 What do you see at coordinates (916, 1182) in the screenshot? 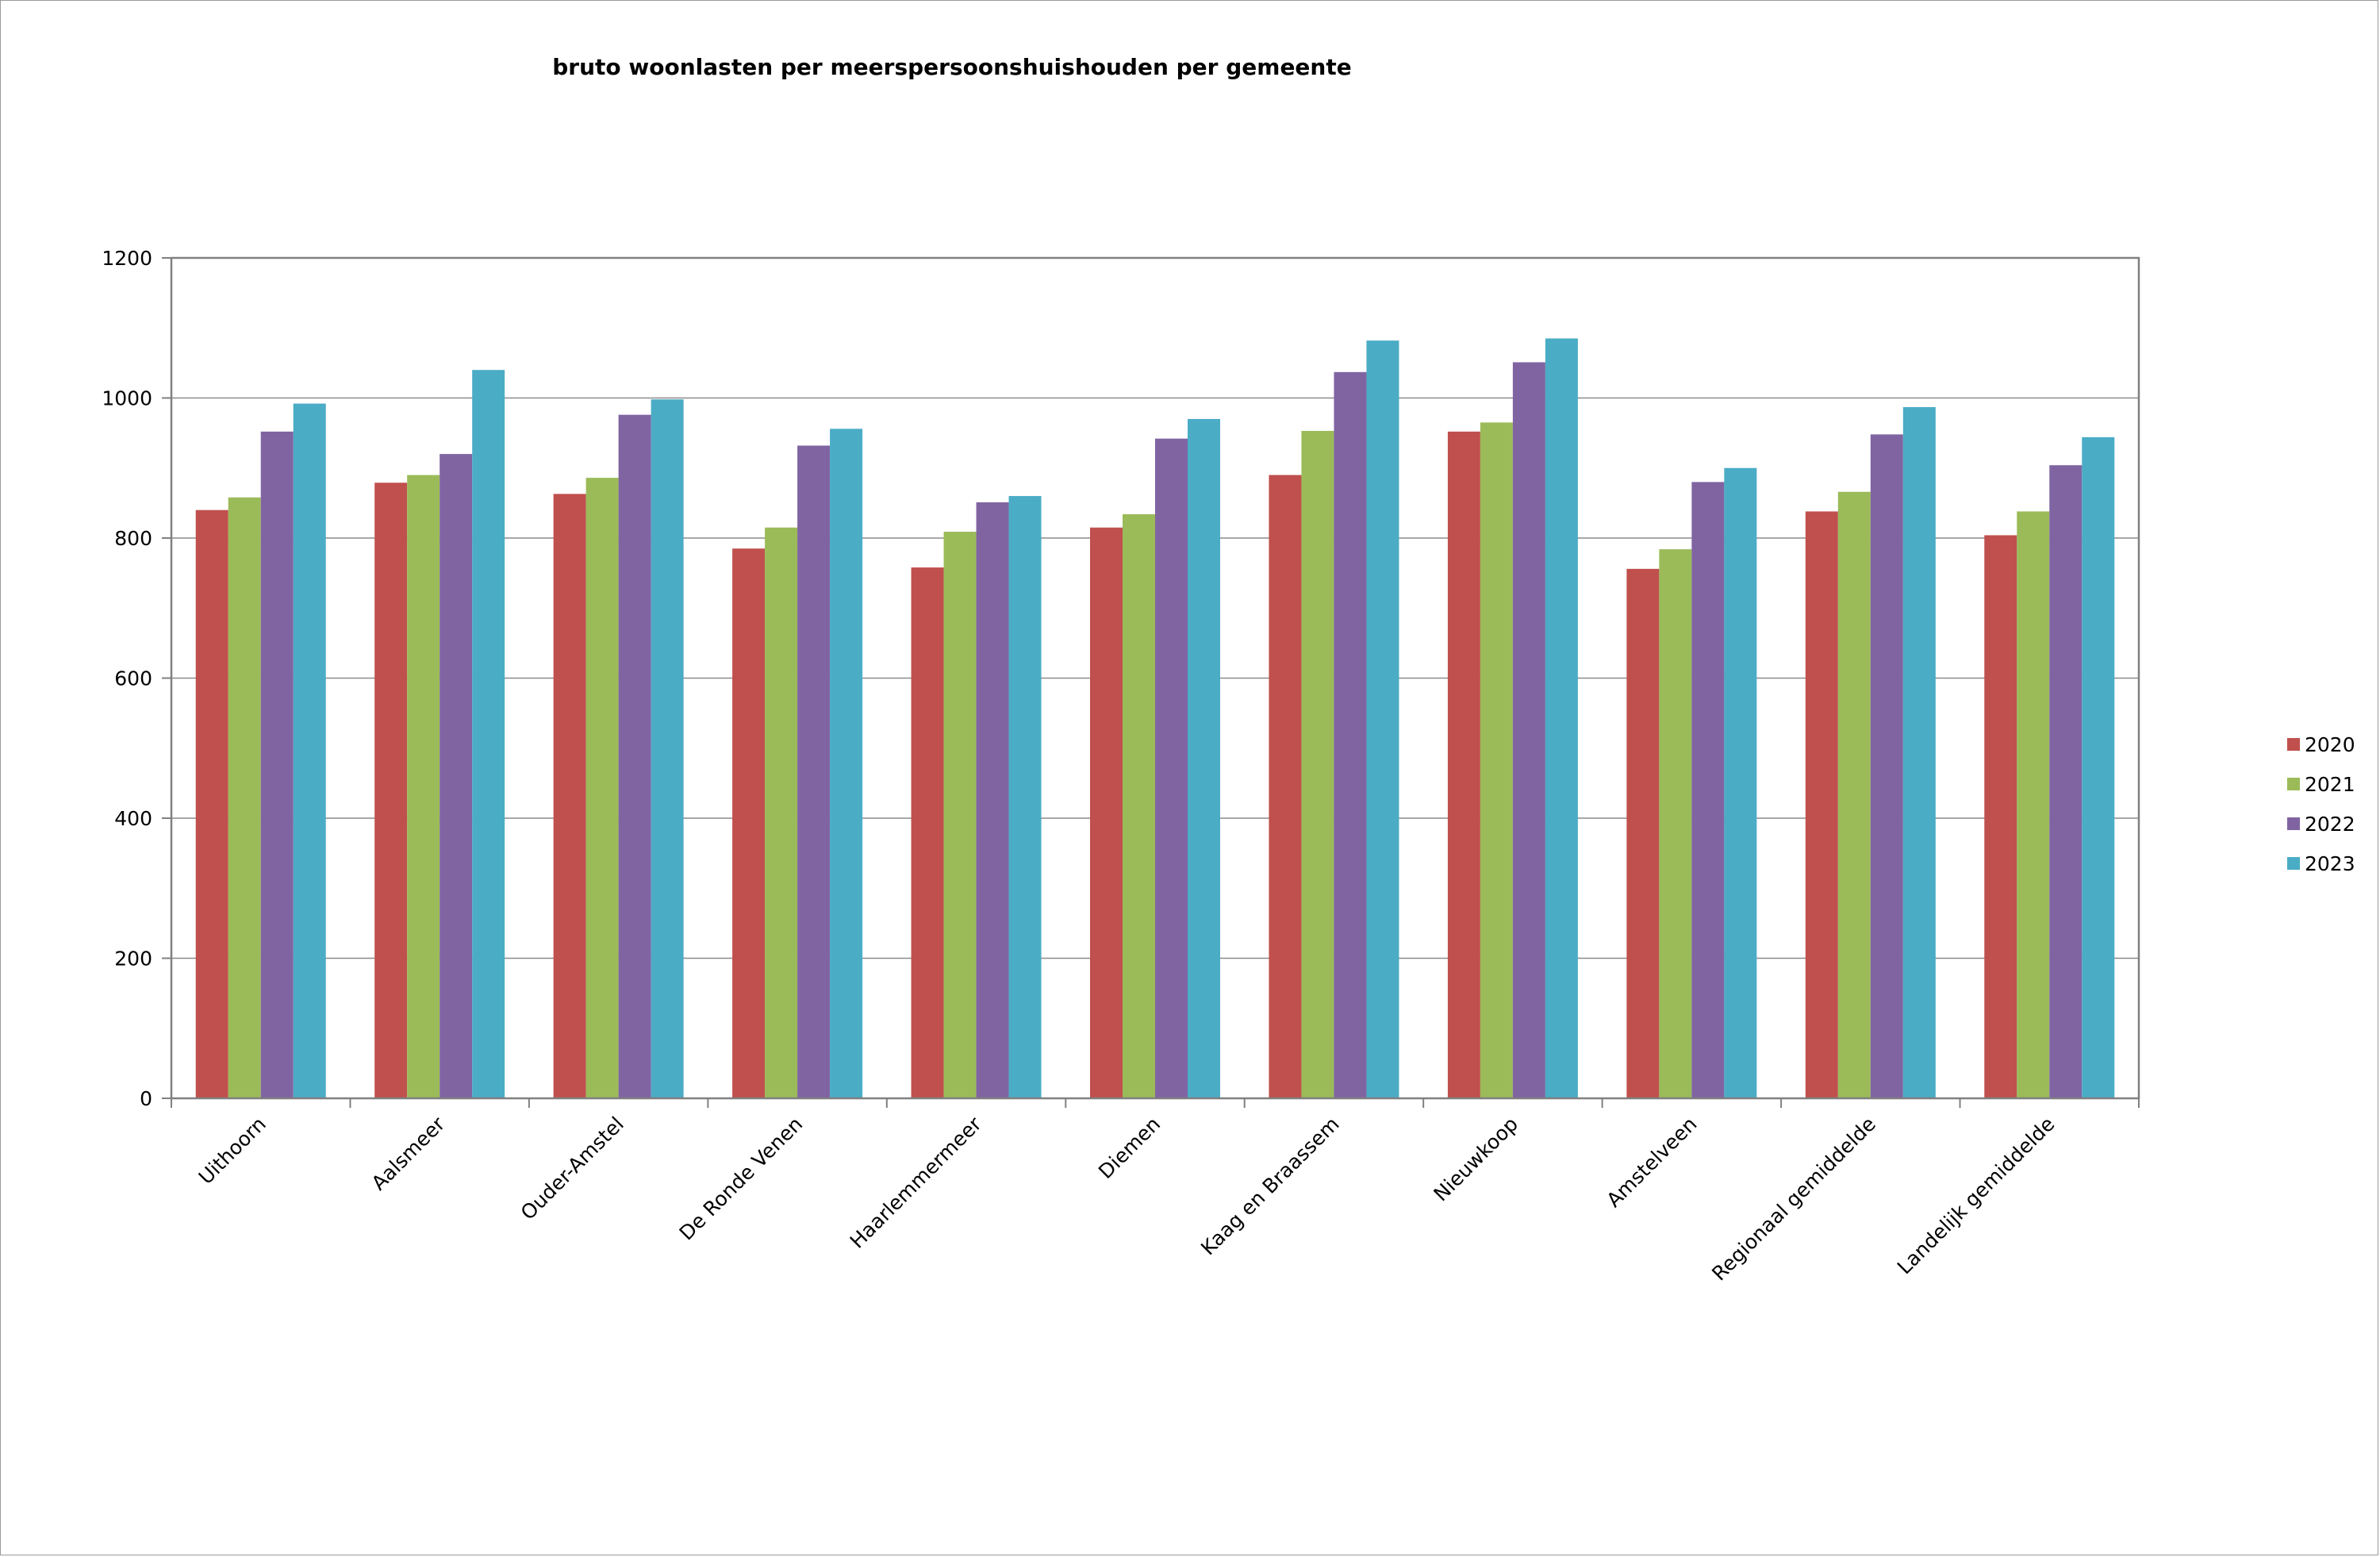
I see `x-category-label: Haarlemmermeer` at bounding box center [916, 1182].